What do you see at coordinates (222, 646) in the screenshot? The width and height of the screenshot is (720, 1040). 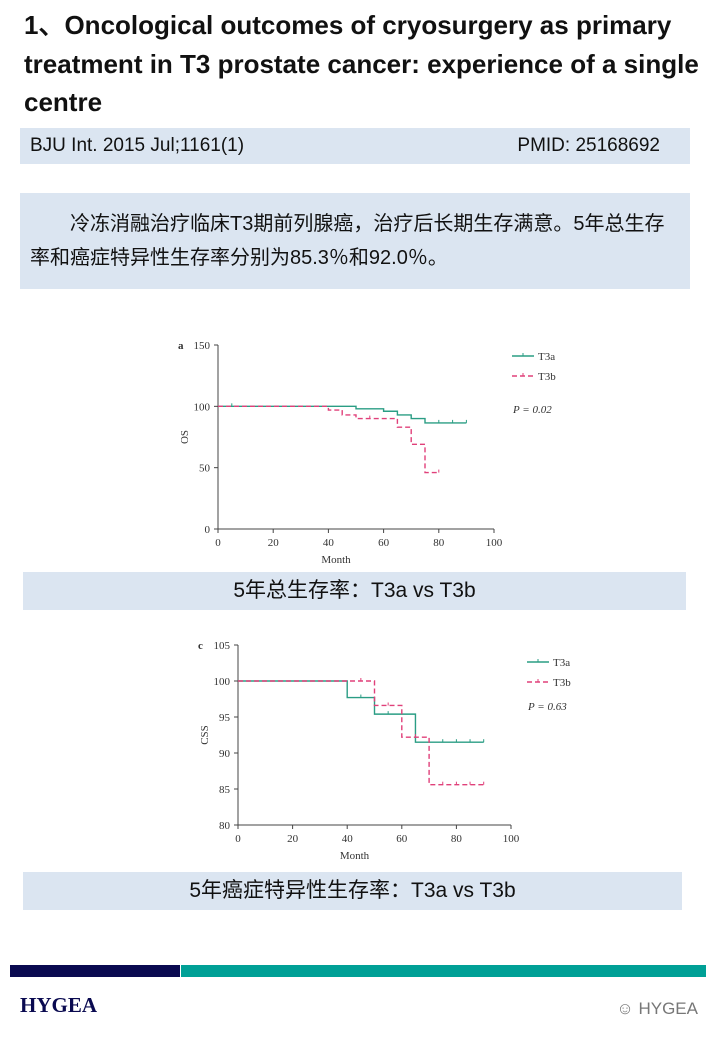 I see `y-tick-label: 105` at bounding box center [222, 646].